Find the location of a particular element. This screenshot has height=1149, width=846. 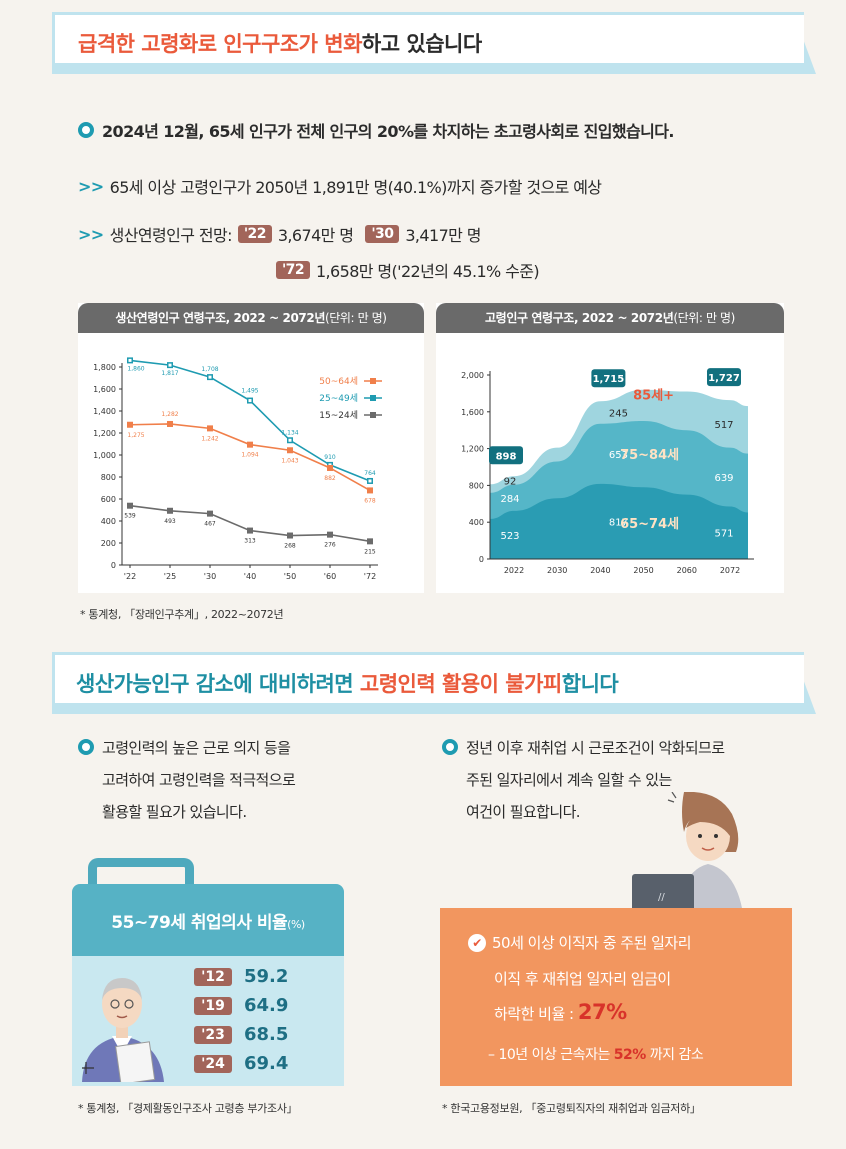

employment-value: 68.5 is located at coordinates (266, 1034).